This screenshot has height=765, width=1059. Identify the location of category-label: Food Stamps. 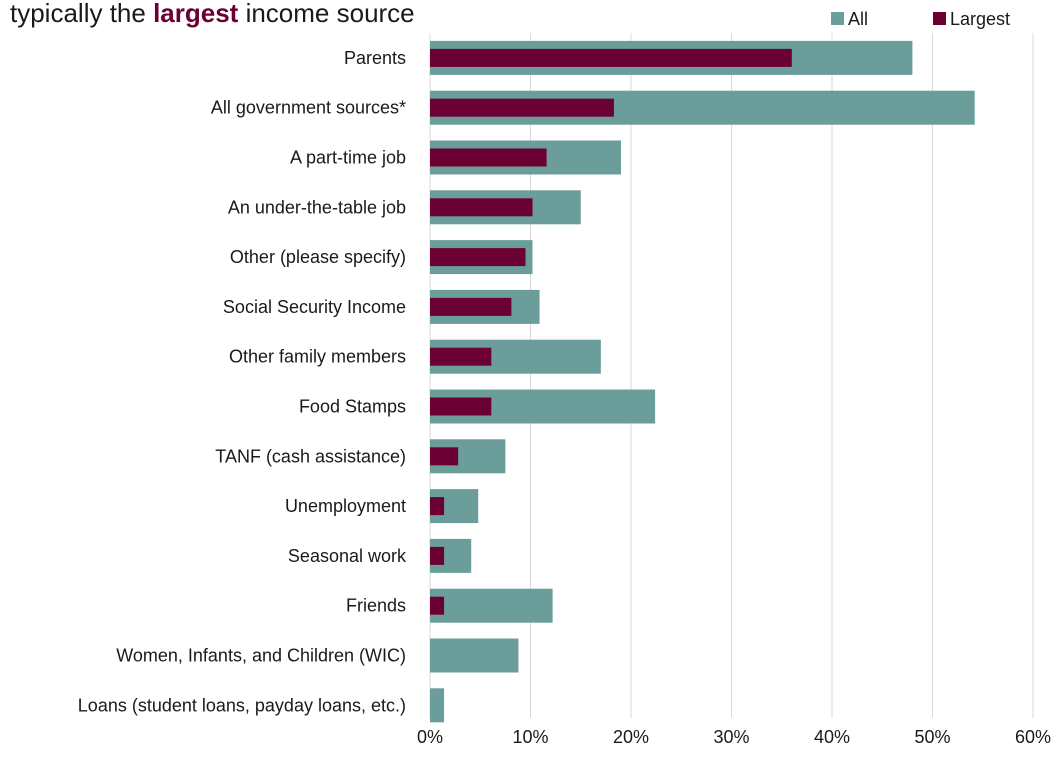
(352, 407).